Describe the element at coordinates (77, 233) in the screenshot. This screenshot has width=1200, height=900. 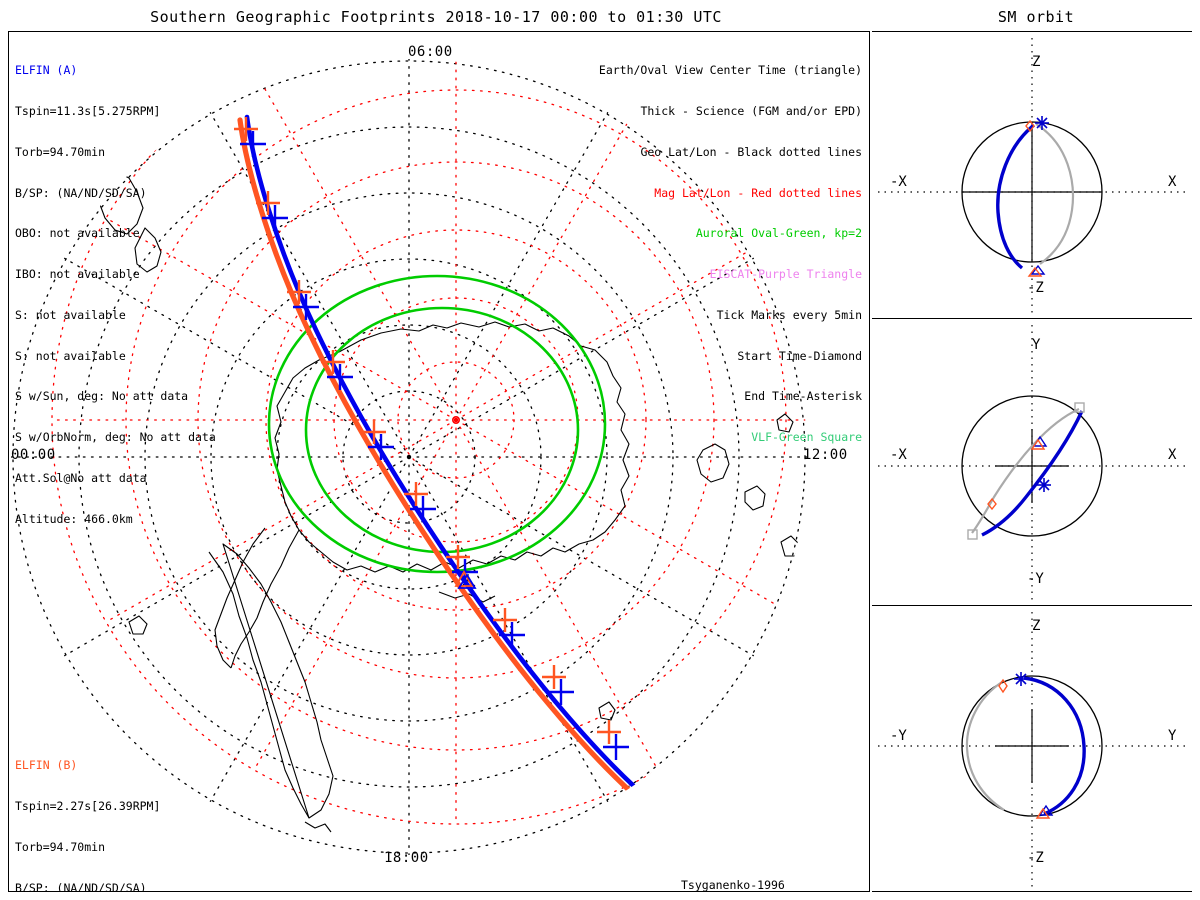
I see `elfin-a-line-3: OBO: not available` at that location.